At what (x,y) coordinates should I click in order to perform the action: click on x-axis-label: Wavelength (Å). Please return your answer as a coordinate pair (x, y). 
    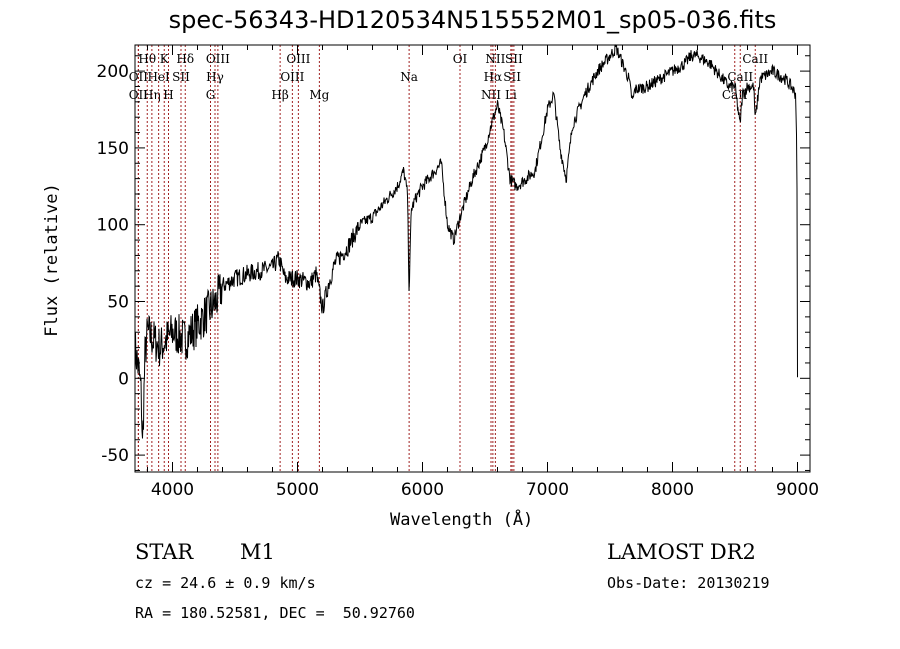
    Looking at the image, I should click on (462, 520).